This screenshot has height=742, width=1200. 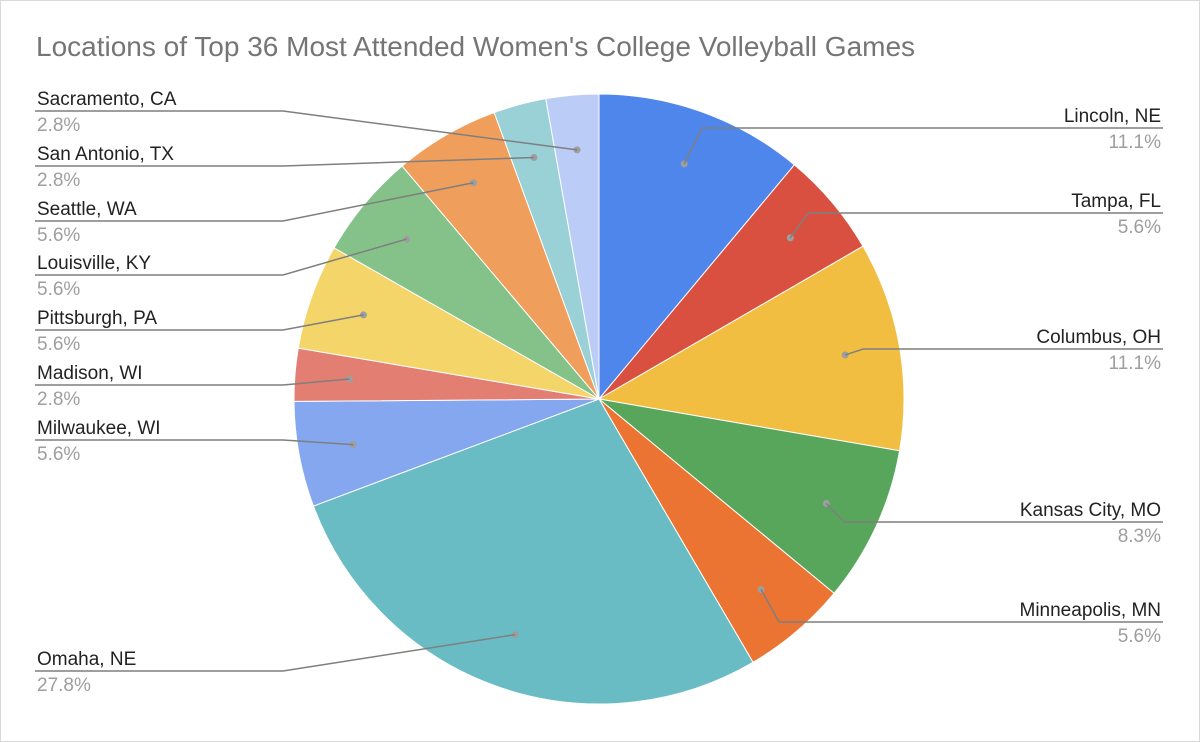 What do you see at coordinates (58, 344) in the screenshot?
I see `slice-percent-pittsburgh-pa: 5.6%` at bounding box center [58, 344].